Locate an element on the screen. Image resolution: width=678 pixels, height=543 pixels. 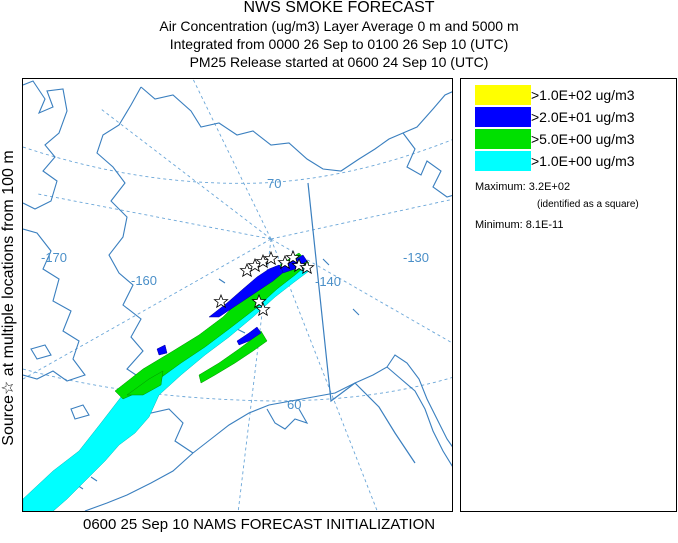
inland-lakes is located at coordinates (289, 296).